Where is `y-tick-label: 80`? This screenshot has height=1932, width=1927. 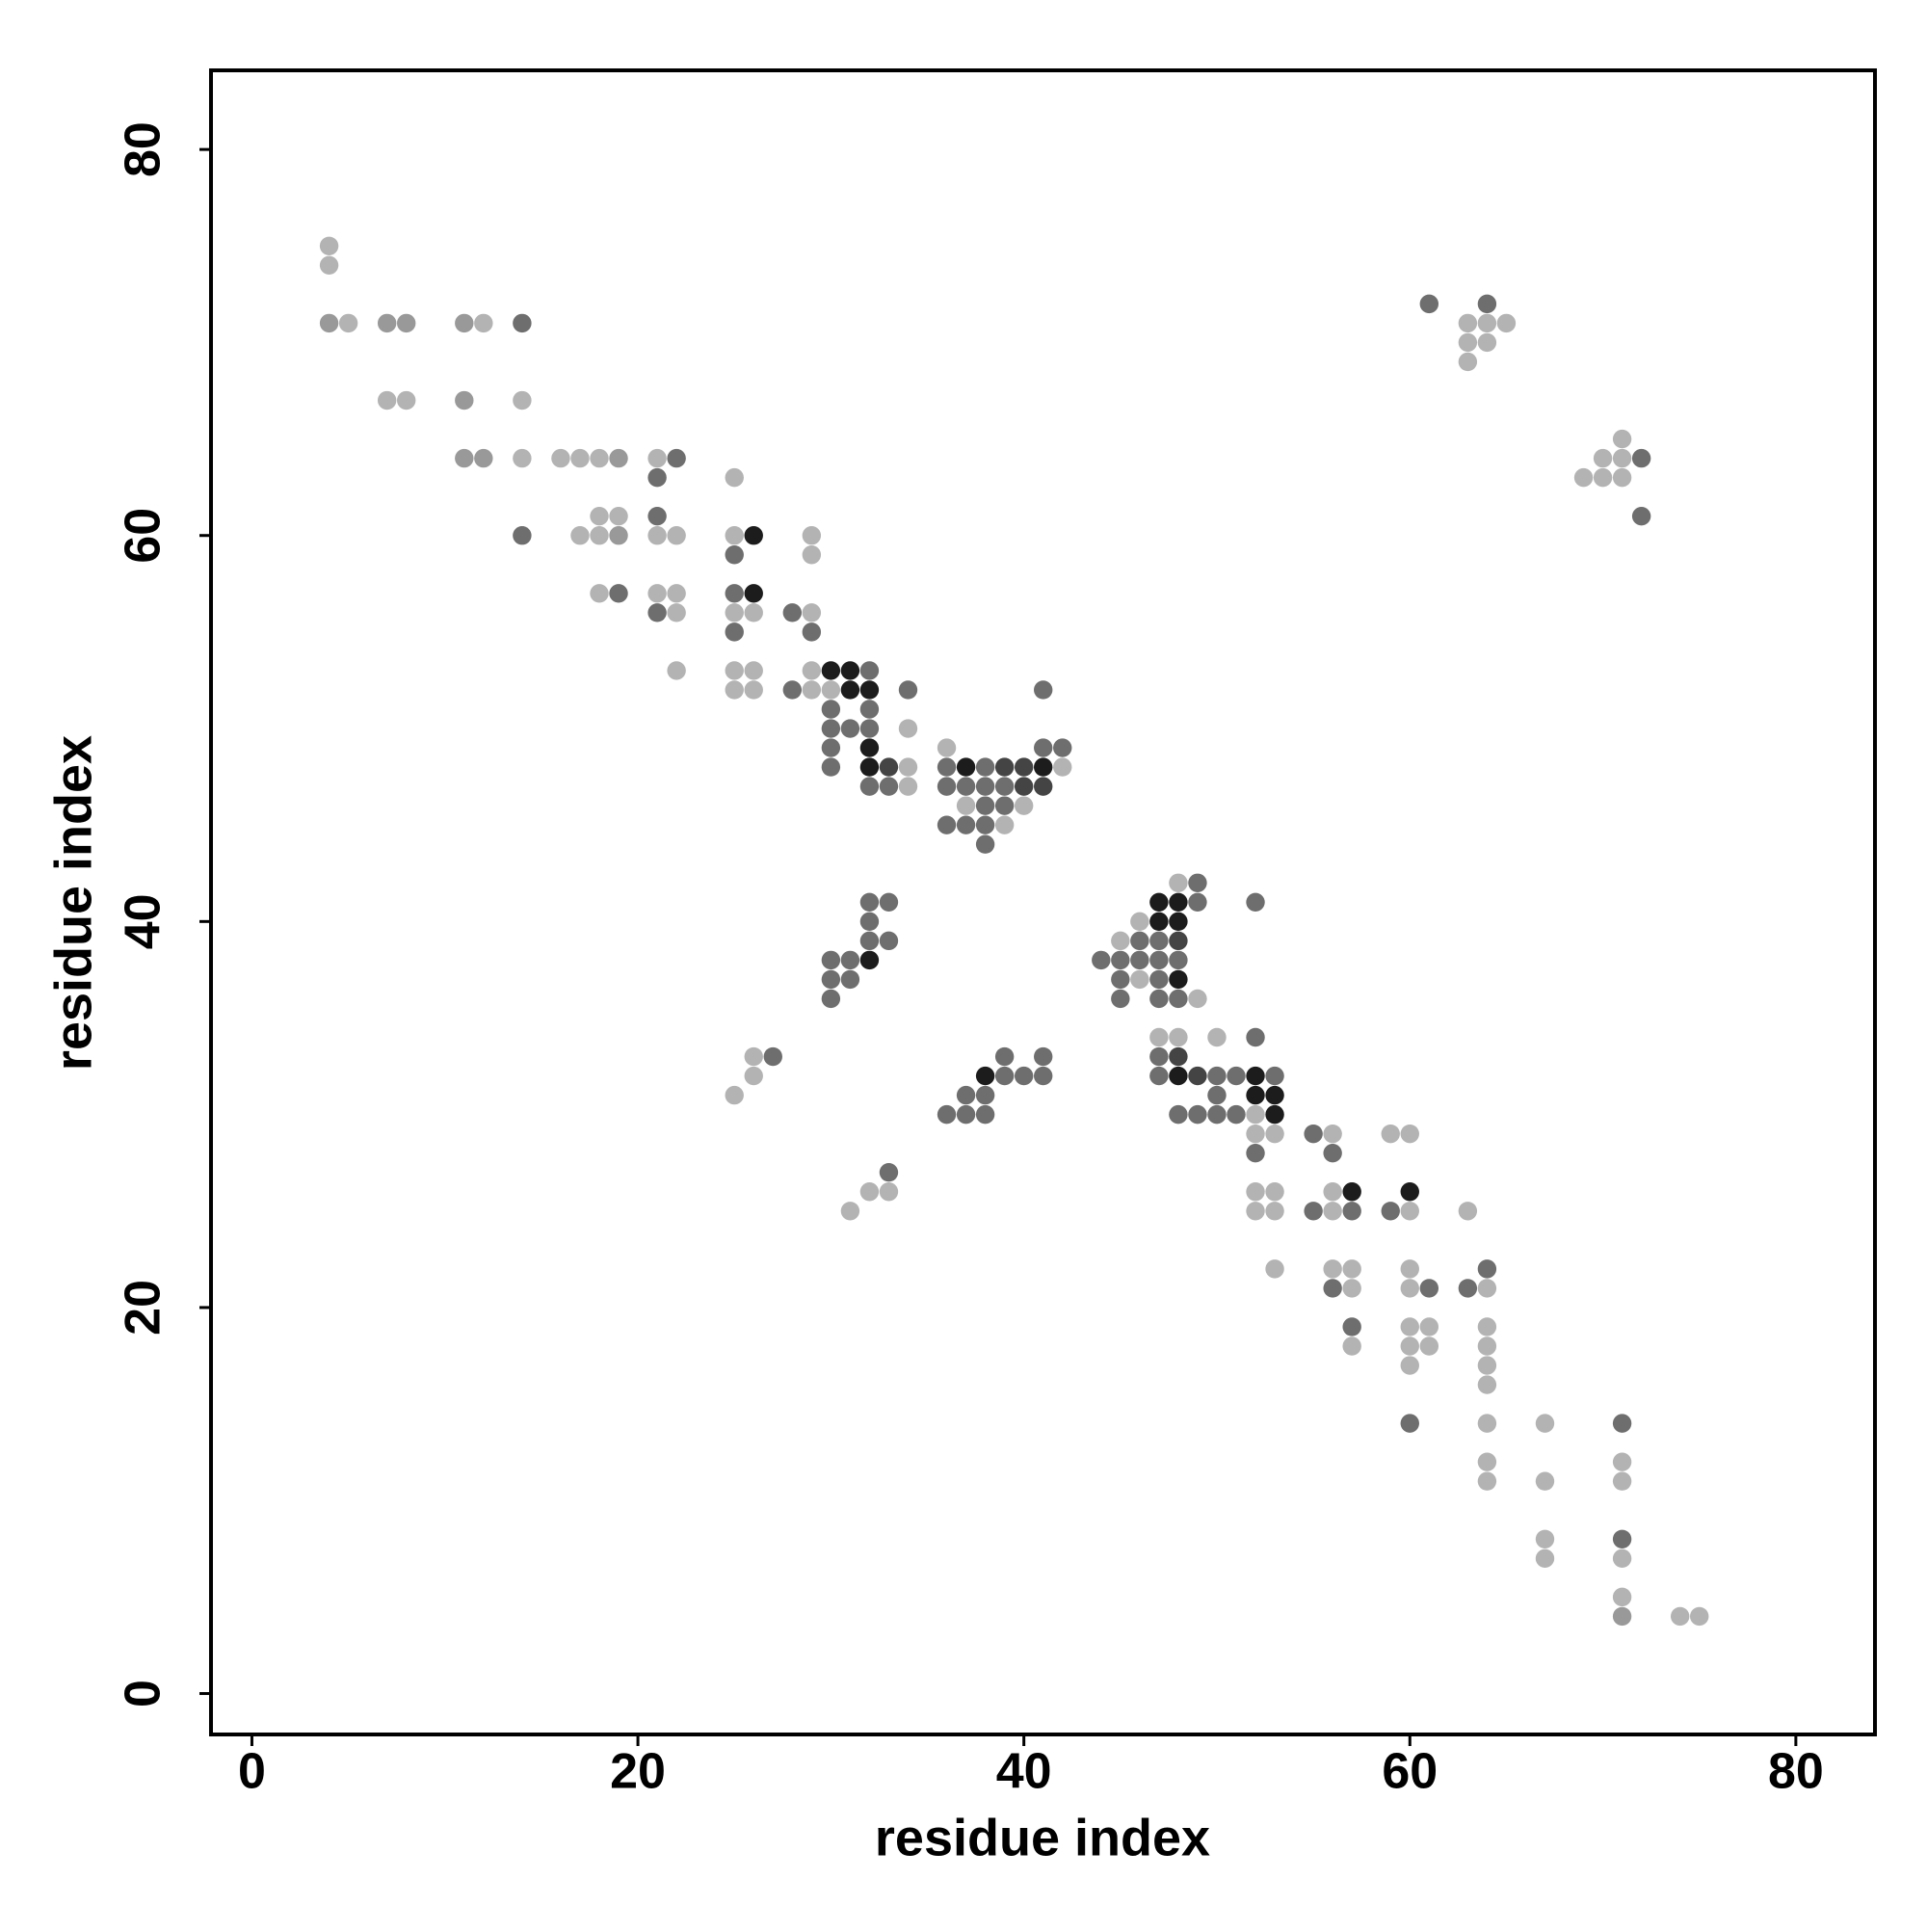
y-tick-label: 80 is located at coordinates (144, 149).